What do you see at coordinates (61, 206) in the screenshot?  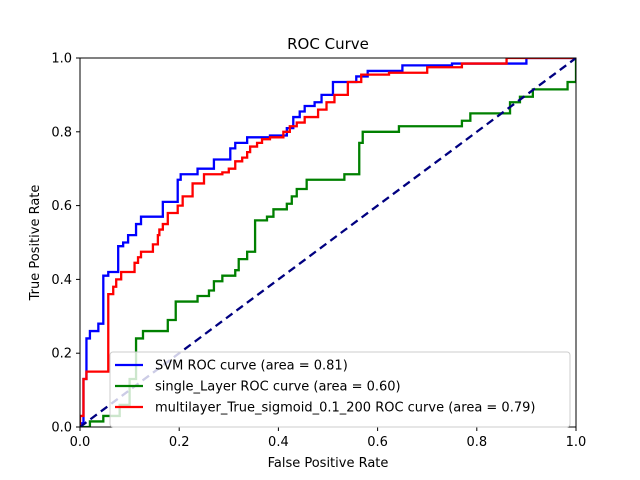 I see `y-tick-label: 0.6` at bounding box center [61, 206].